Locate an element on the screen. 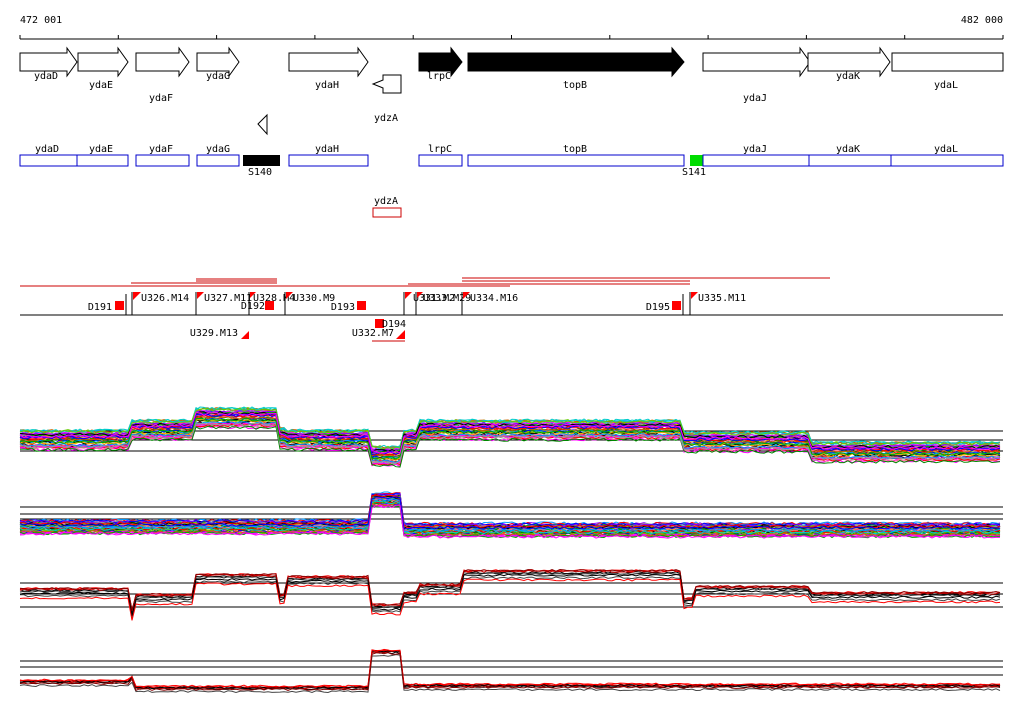 This screenshot has height=714, width=1024. gene-ydaF: ydaF is located at coordinates (162, 75).